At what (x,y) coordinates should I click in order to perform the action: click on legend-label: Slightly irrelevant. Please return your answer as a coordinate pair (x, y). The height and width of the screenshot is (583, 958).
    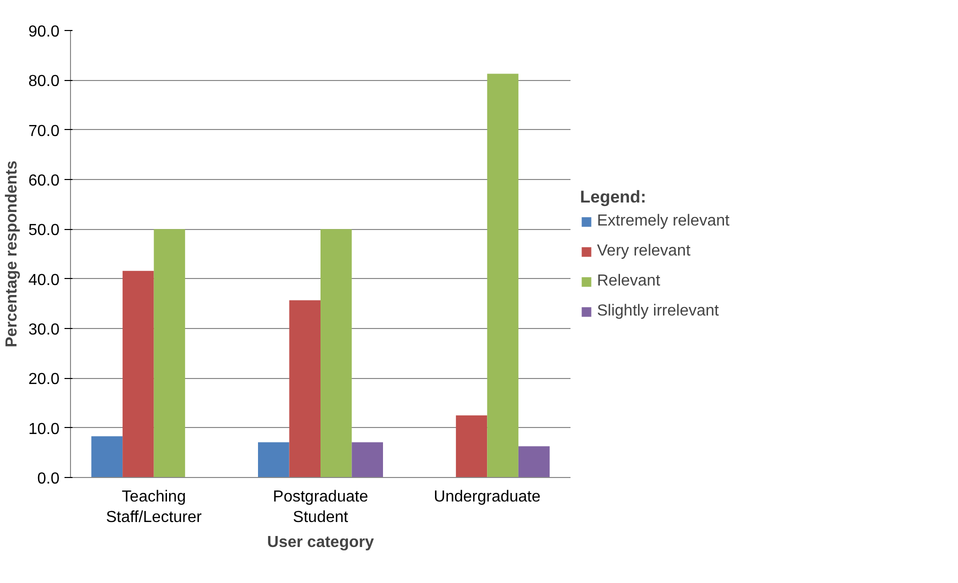
    Looking at the image, I should click on (658, 311).